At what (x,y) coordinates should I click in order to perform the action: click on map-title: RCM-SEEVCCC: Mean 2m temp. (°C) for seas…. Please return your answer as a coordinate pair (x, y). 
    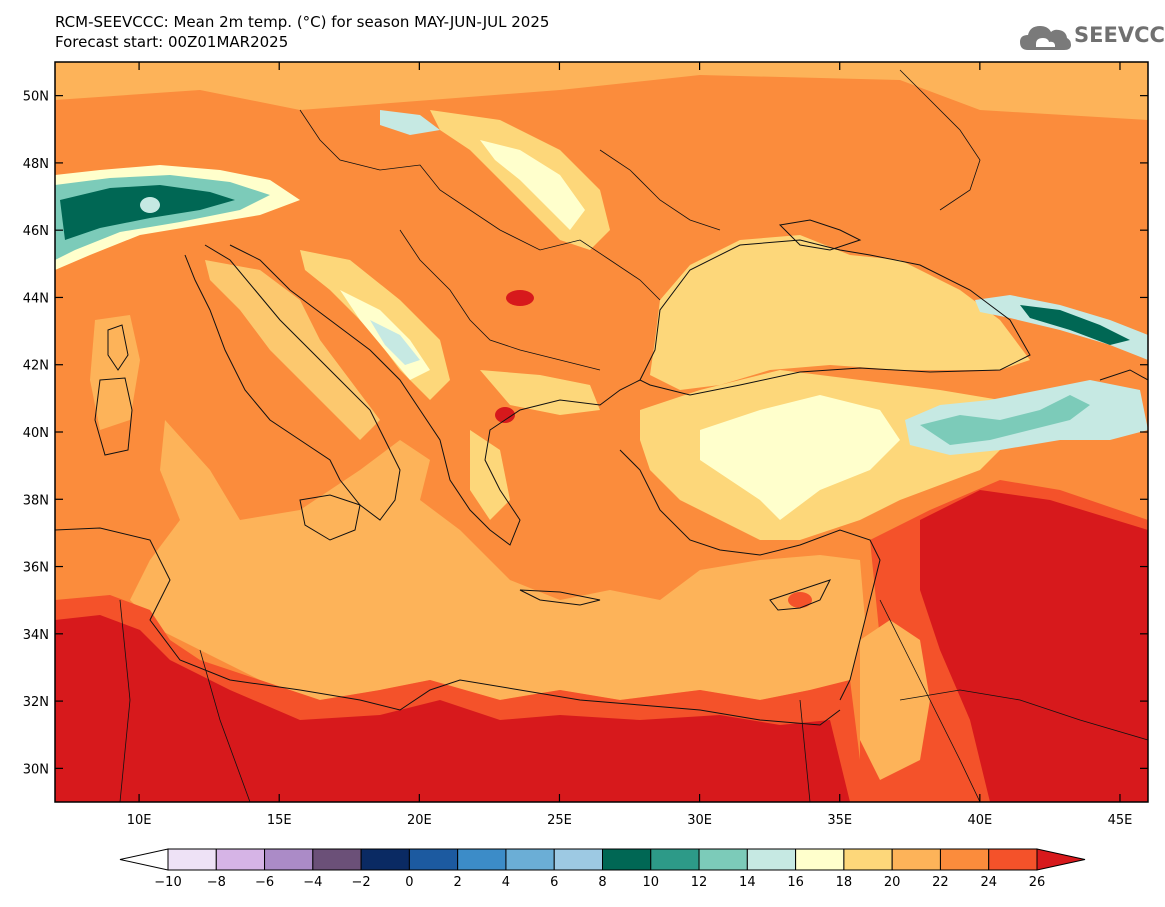
    Looking at the image, I should click on (302, 32).